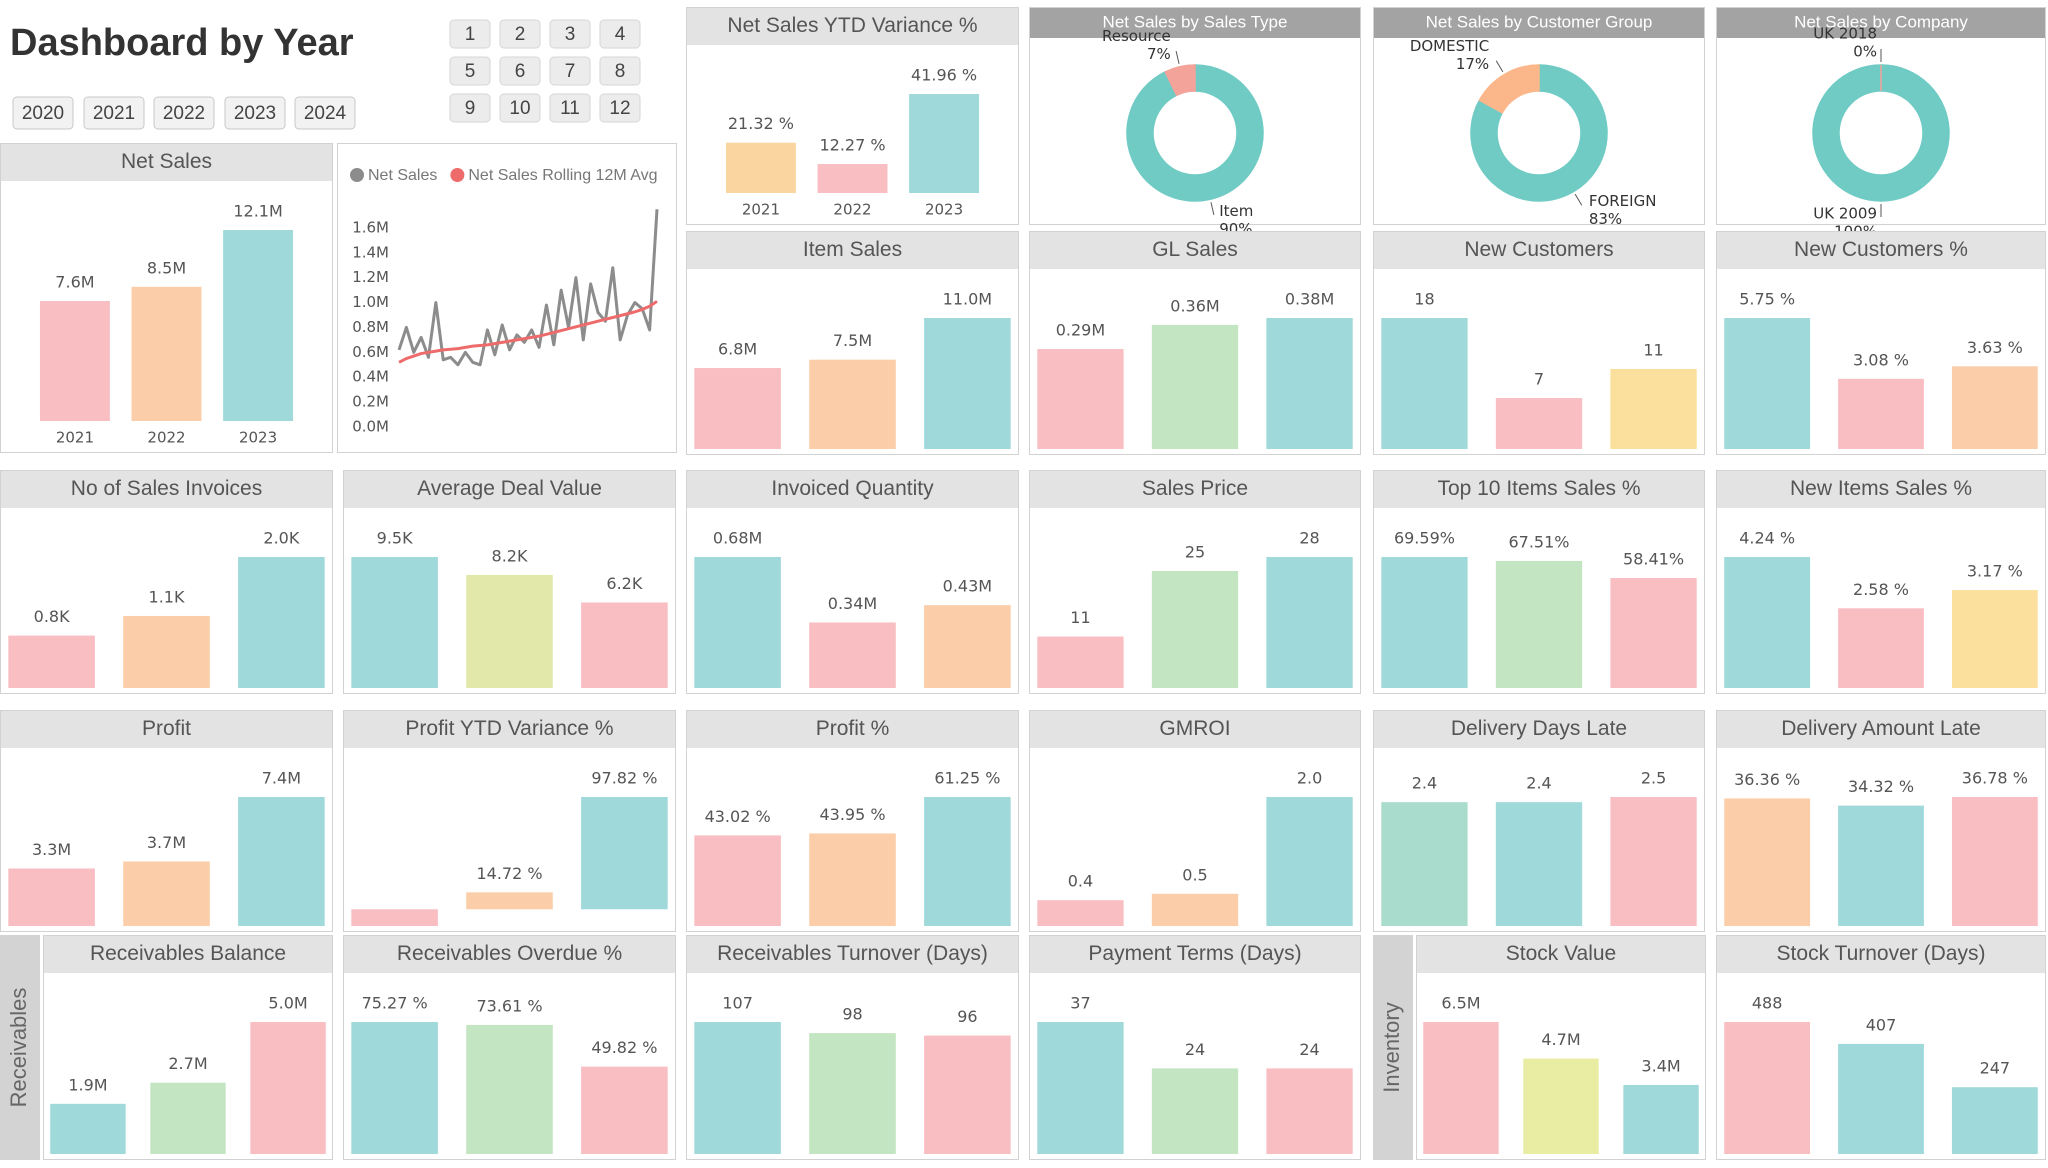 This screenshot has height=1168, width=2048. I want to click on data-label: 37, so click(1080, 1003).